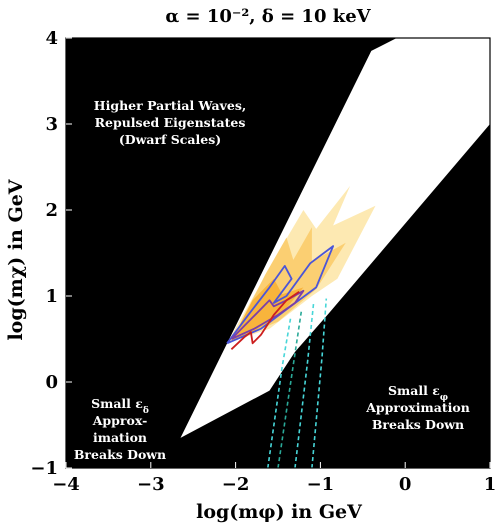  I want to click on annotation-lower-left-line-3: imation, so click(120, 437).